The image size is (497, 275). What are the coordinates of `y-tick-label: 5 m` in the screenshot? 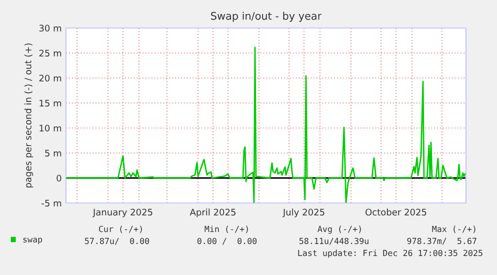 It's located at (53, 153).